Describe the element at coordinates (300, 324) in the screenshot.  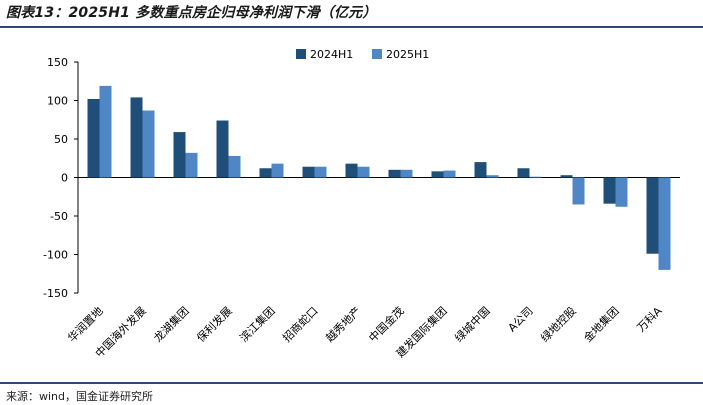
I see `x-category-label: 招商蛇口` at that location.